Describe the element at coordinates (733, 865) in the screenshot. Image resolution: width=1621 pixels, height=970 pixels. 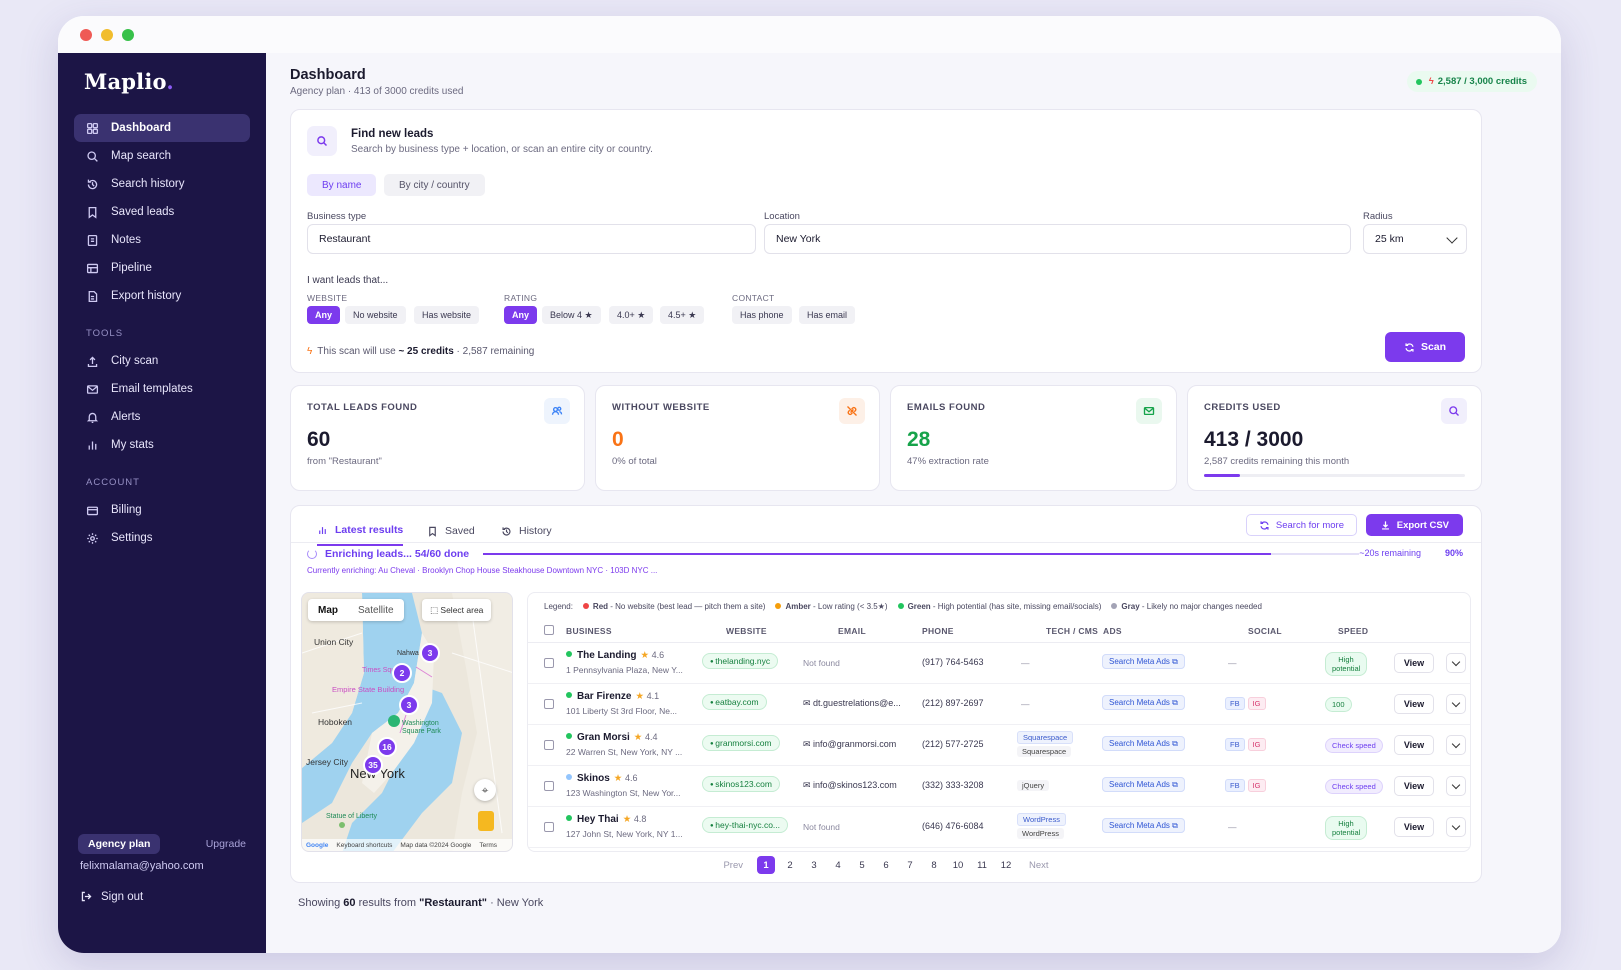
I see `pagination-prev: Prev` at that location.